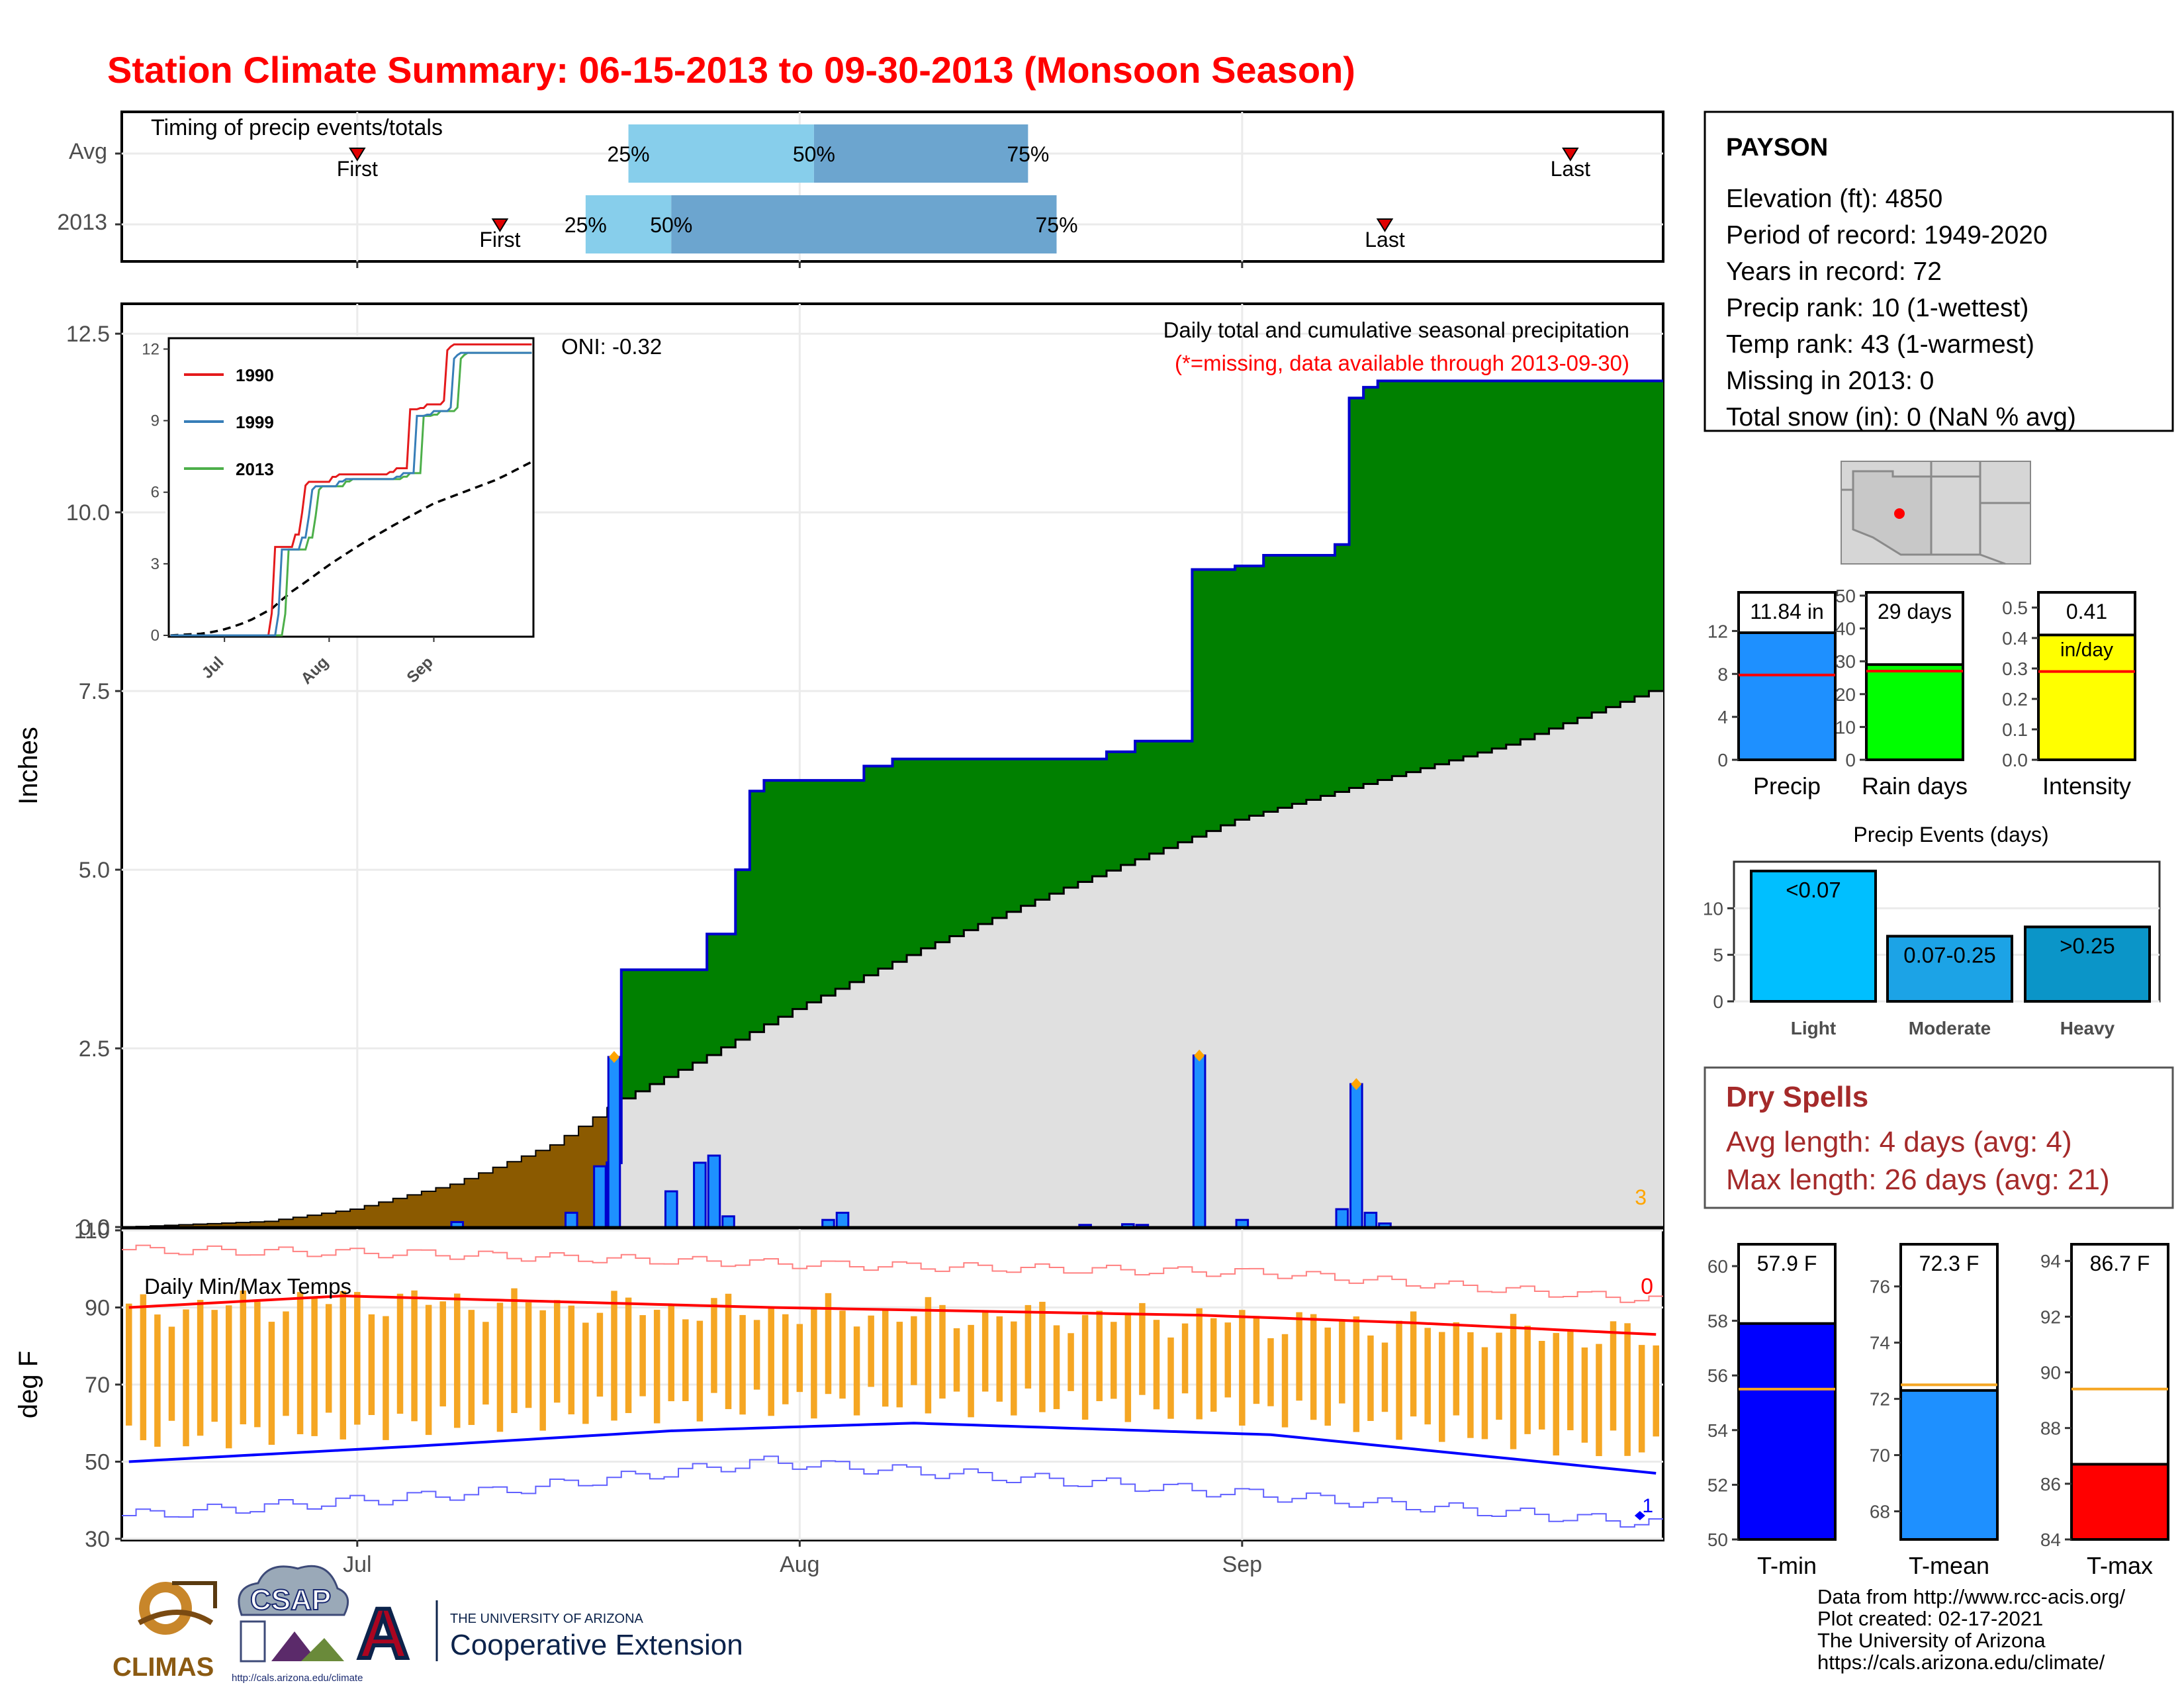  Describe the element at coordinates (1718, 1485) in the screenshot. I see `gauge-ytick-label: 52` at that location.